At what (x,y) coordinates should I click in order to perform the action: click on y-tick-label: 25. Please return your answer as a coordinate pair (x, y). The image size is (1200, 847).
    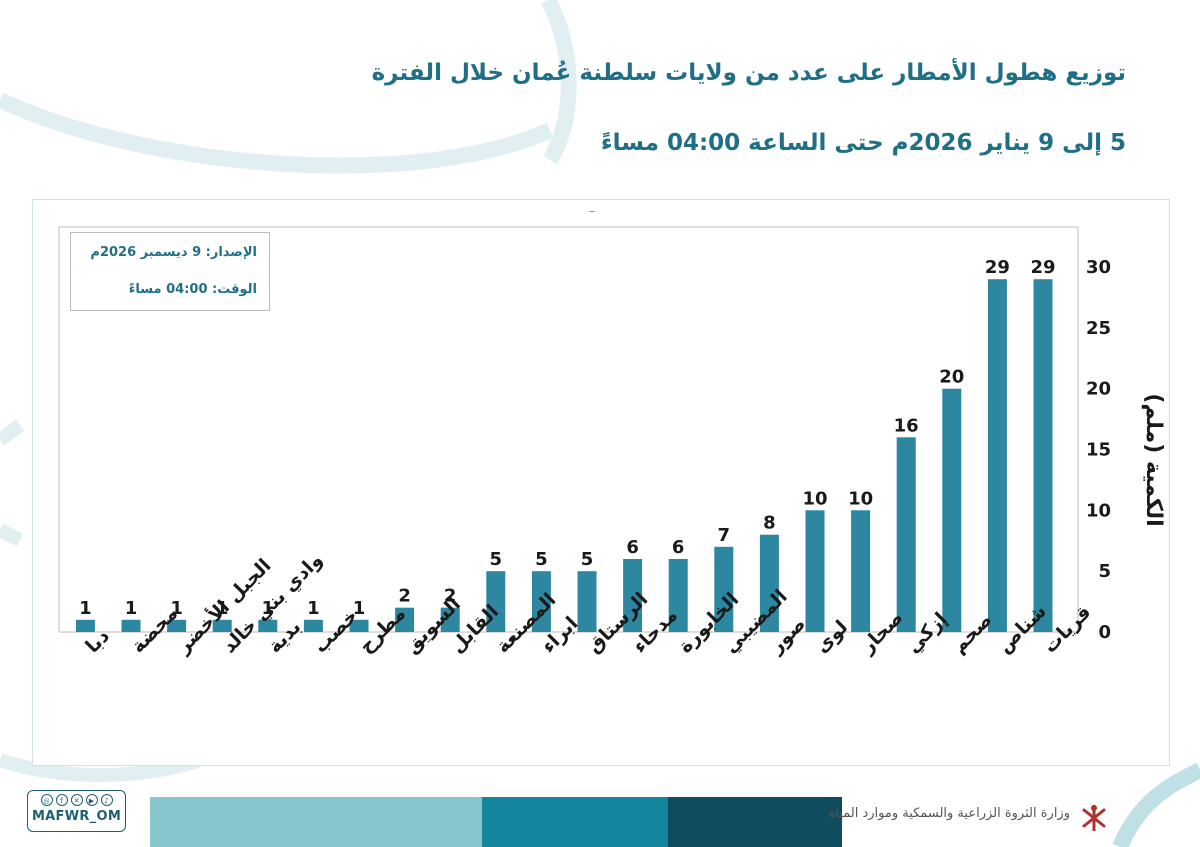
    Looking at the image, I should click on (1098, 328).